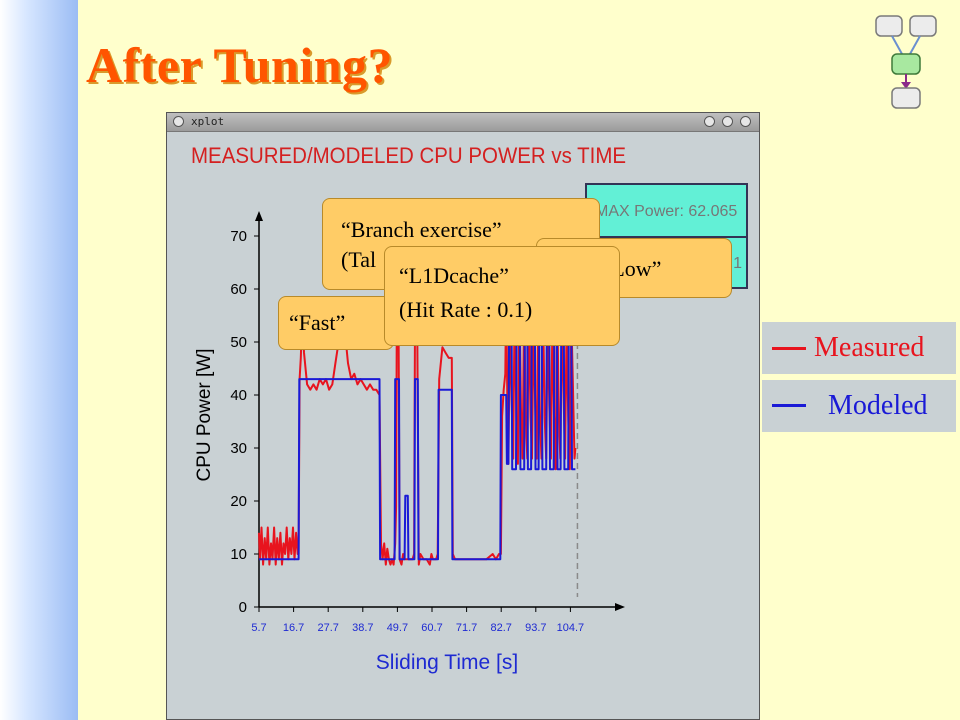 This screenshot has width=960, height=720. I want to click on y-axis-label: CPU Power [W], so click(204, 414).